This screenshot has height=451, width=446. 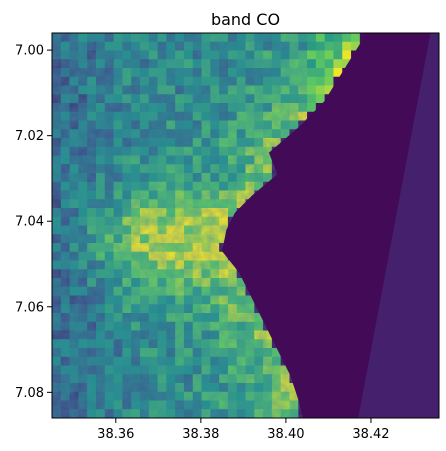 I want to click on x-tick-label: 38.38, so click(x=200, y=434).